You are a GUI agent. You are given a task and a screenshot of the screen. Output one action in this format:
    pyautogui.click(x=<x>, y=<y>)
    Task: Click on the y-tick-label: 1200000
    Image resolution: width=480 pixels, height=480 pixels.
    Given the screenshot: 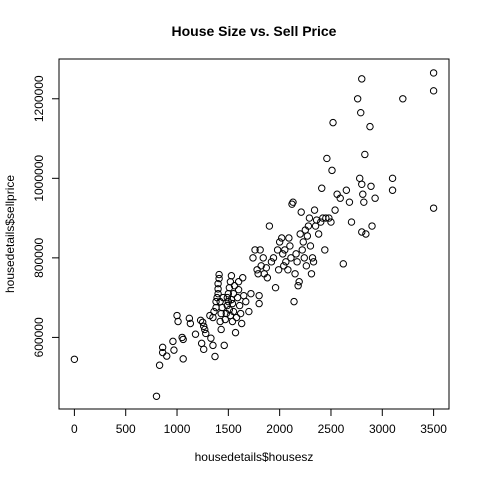 What is the action you would take?
    pyautogui.click(x=39, y=98)
    